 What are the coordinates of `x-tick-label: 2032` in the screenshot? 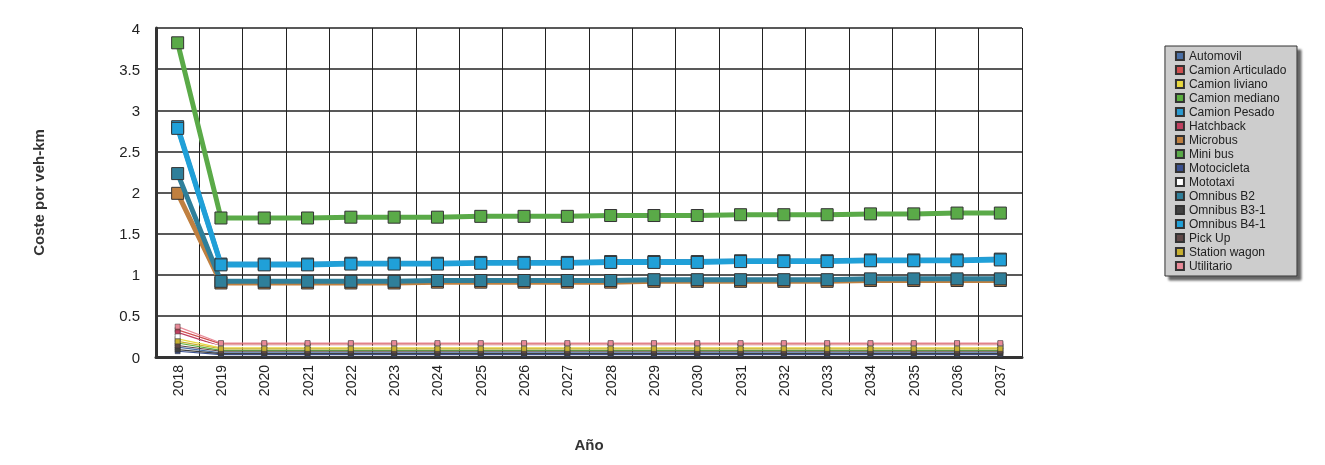 It's located at (783, 380).